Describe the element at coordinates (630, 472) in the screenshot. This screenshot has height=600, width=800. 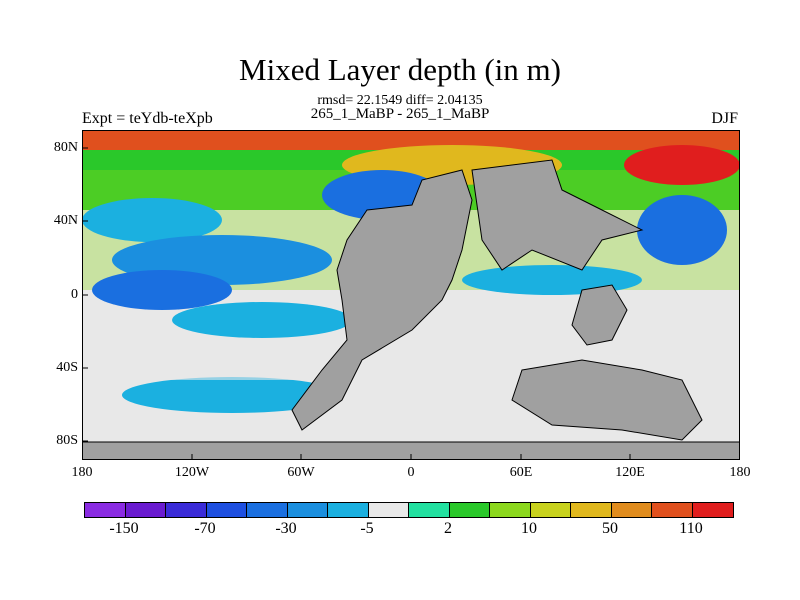
I see `lon-tick-120e: 120E` at that location.